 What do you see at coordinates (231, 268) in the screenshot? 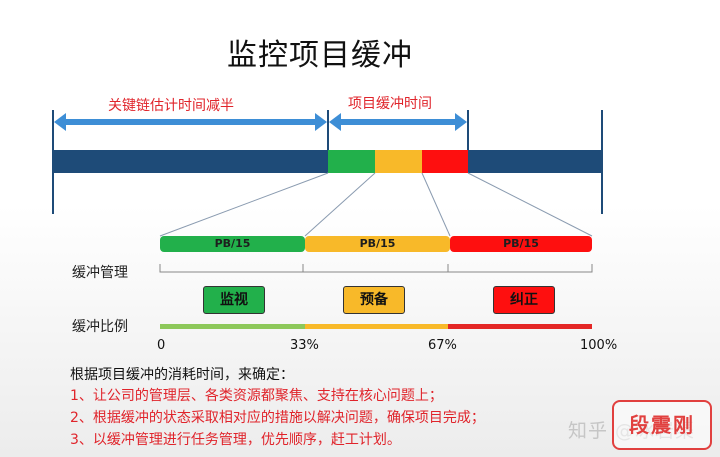
I see `bracket-monitor` at bounding box center [231, 268].